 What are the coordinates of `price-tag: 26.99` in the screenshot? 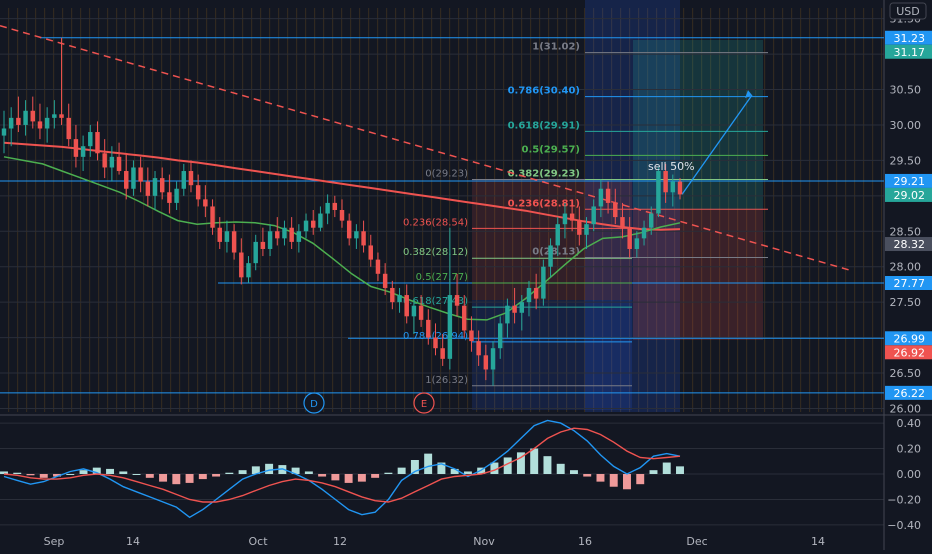 It's located at (908, 338).